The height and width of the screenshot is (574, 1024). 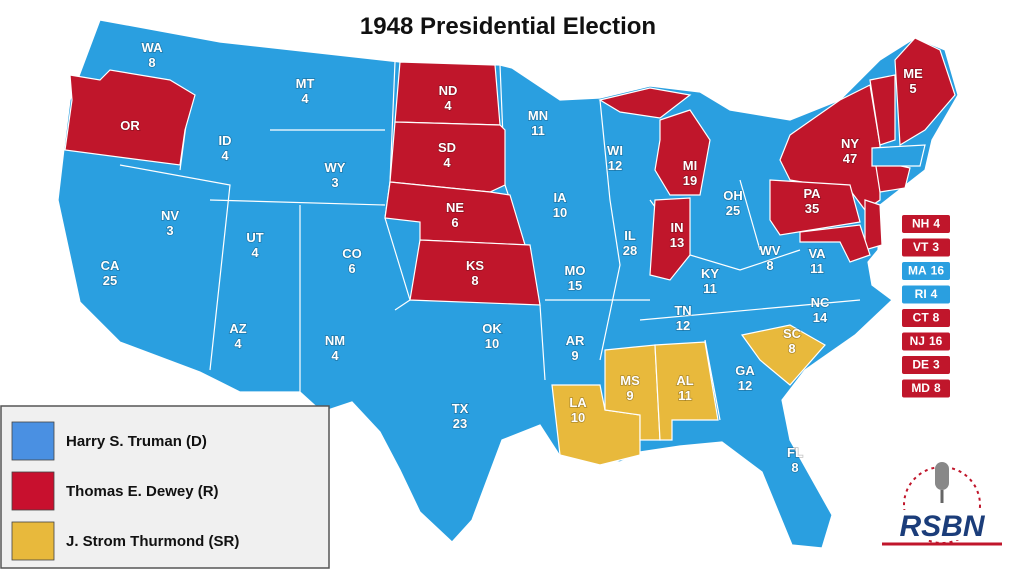 I want to click on state-abbr: TX, so click(x=460, y=408).